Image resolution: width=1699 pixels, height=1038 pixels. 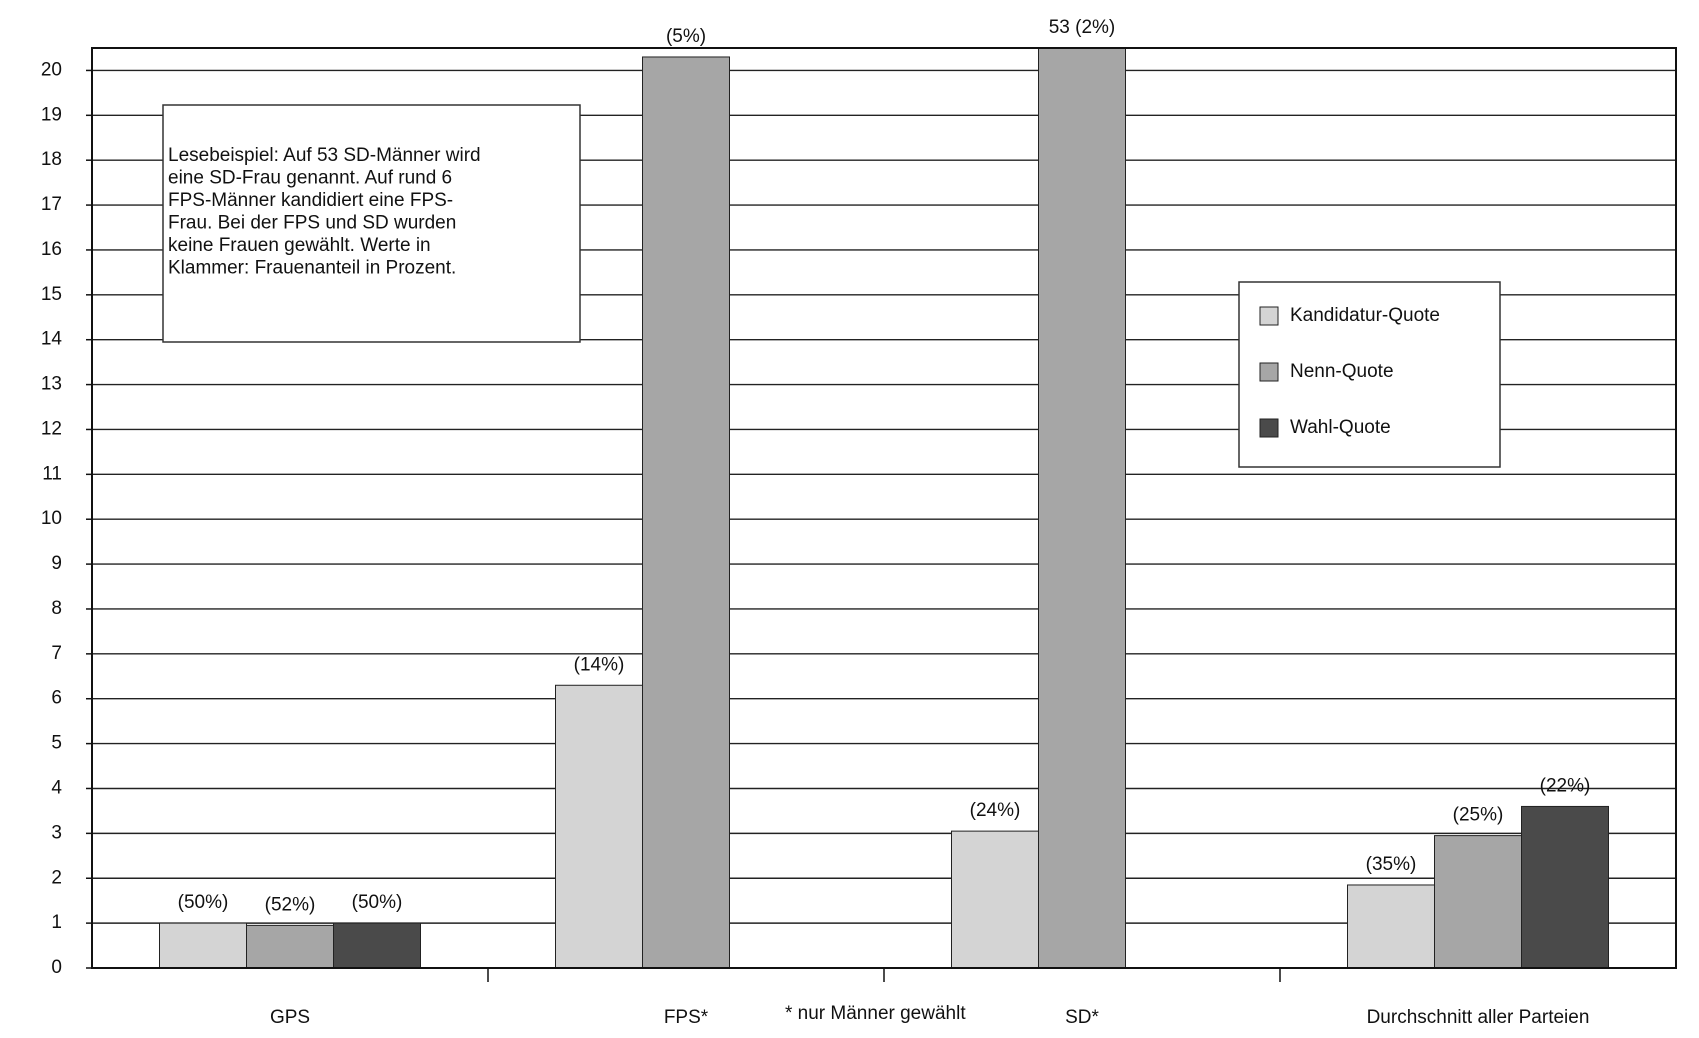 What do you see at coordinates (56, 967) in the screenshot?
I see `y-tick-label: 0` at bounding box center [56, 967].